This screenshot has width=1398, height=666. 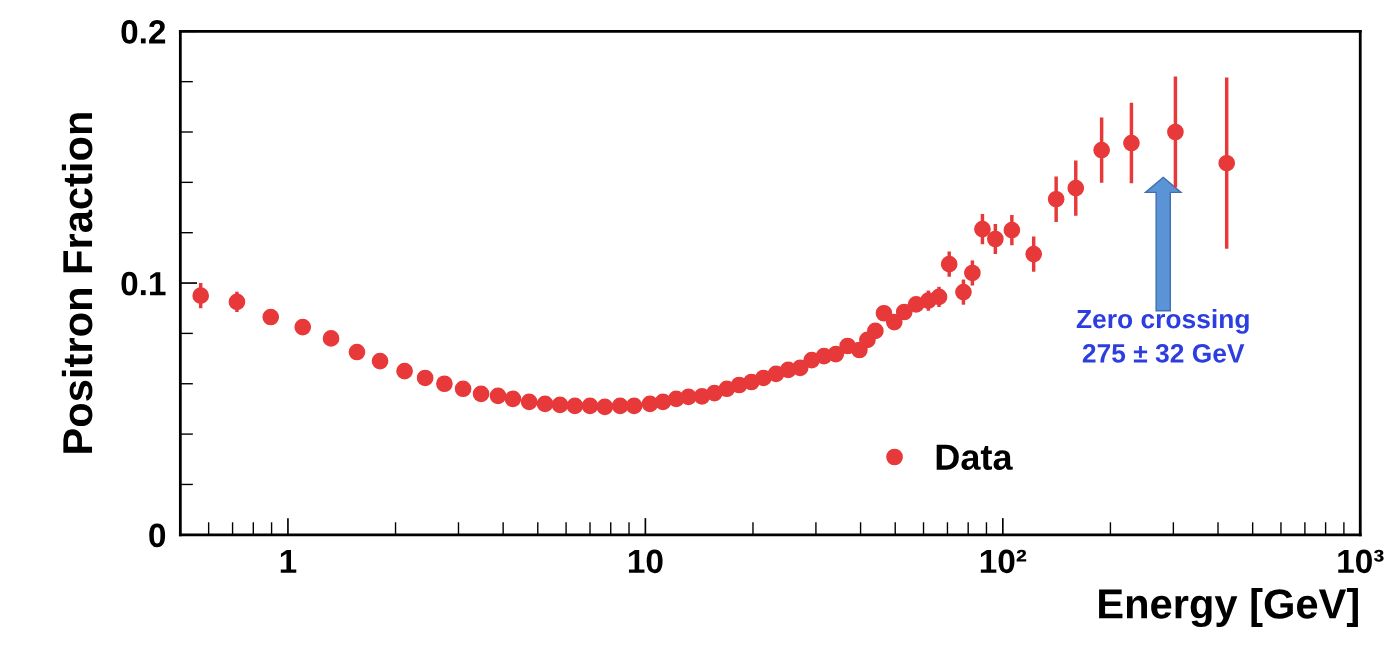 What do you see at coordinates (143, 283) in the screenshot?
I see `y-tick-label: 0.1` at bounding box center [143, 283].